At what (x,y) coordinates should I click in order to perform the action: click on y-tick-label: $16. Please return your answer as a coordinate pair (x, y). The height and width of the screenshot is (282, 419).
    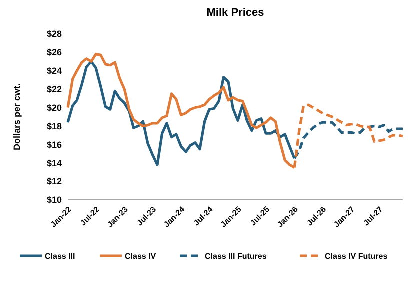
    Looking at the image, I should click on (54, 145).